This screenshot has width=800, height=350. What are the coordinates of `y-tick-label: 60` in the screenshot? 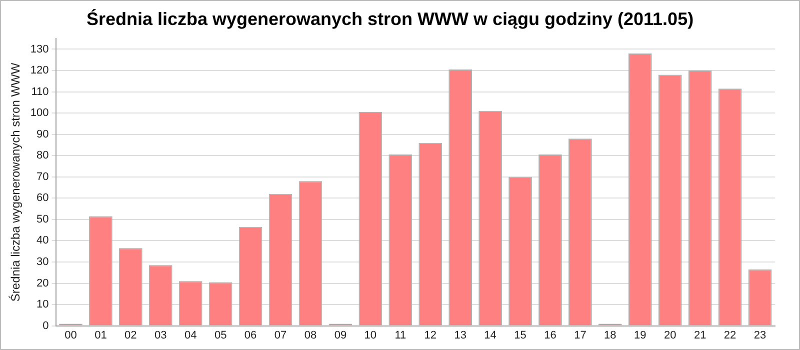 It's located at (42, 198).